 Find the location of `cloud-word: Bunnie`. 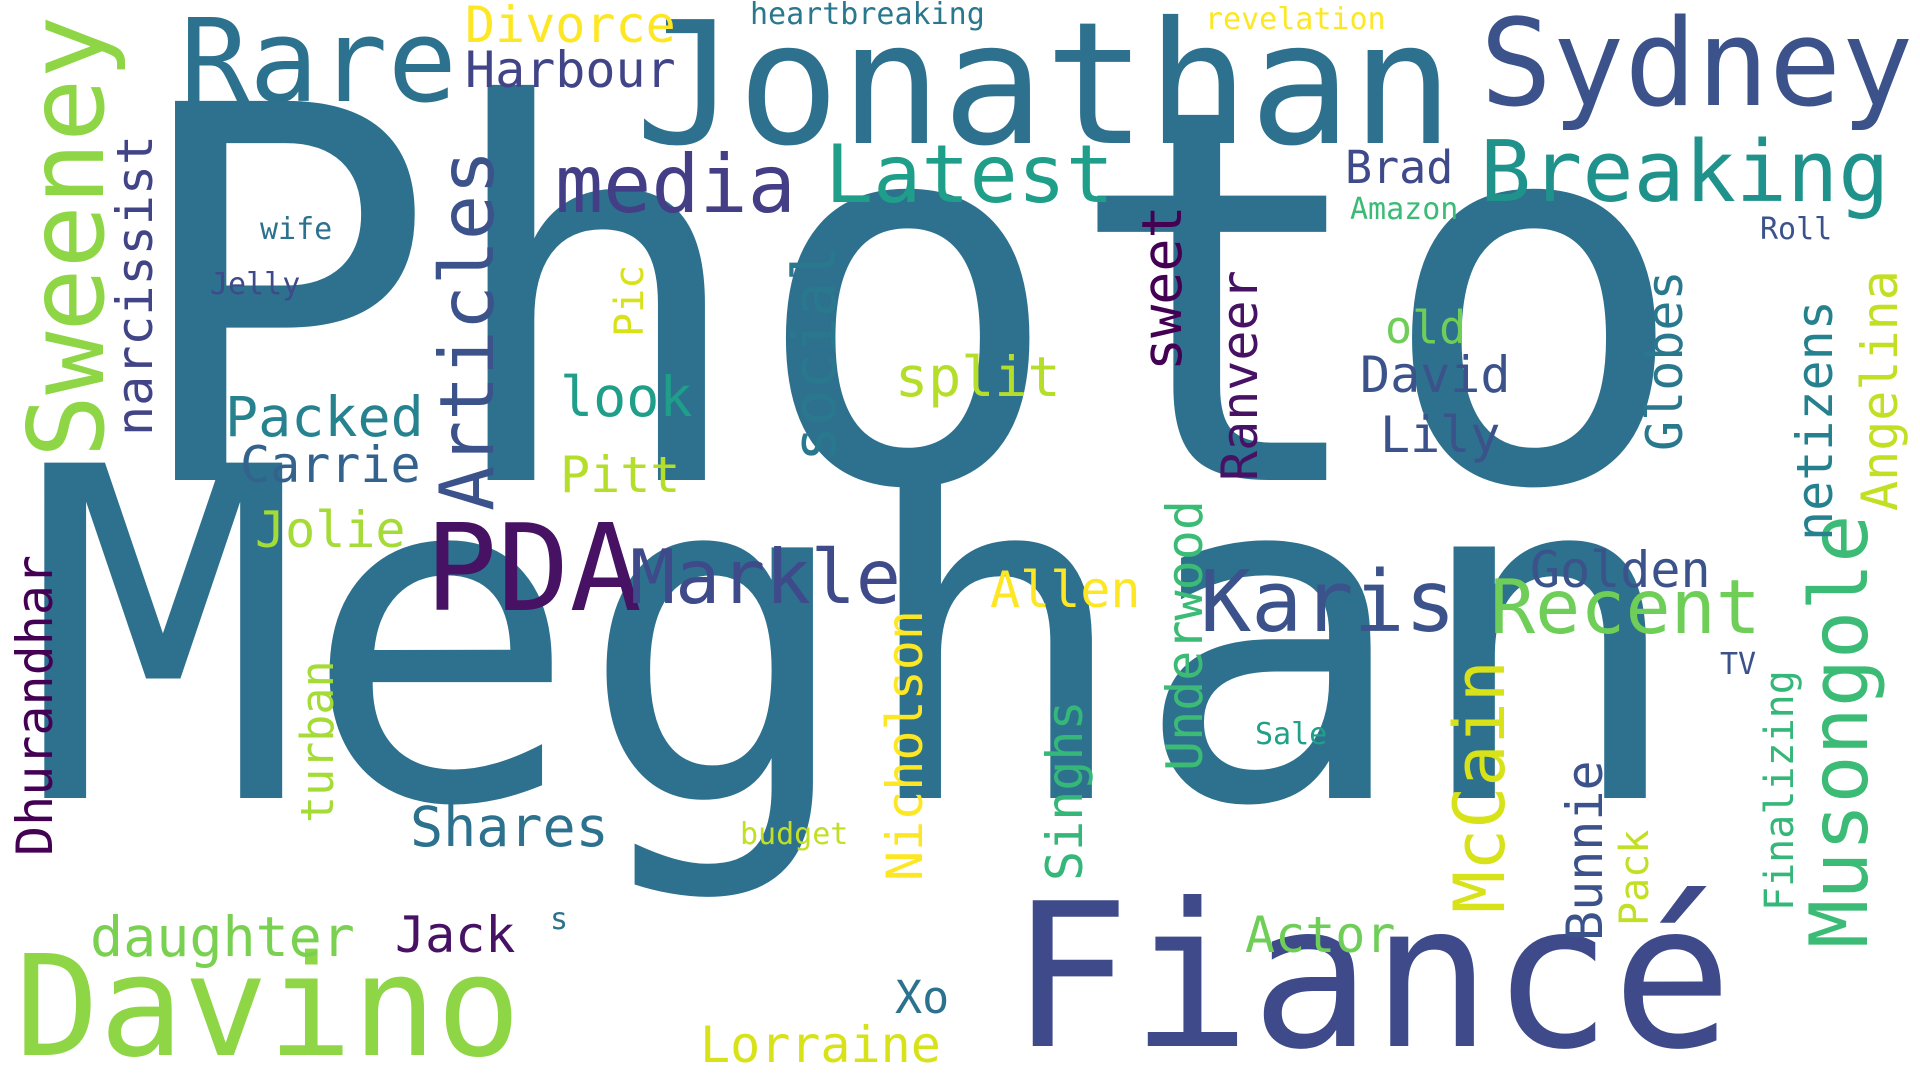

cloud-word: Bunnie is located at coordinates (1585, 850).